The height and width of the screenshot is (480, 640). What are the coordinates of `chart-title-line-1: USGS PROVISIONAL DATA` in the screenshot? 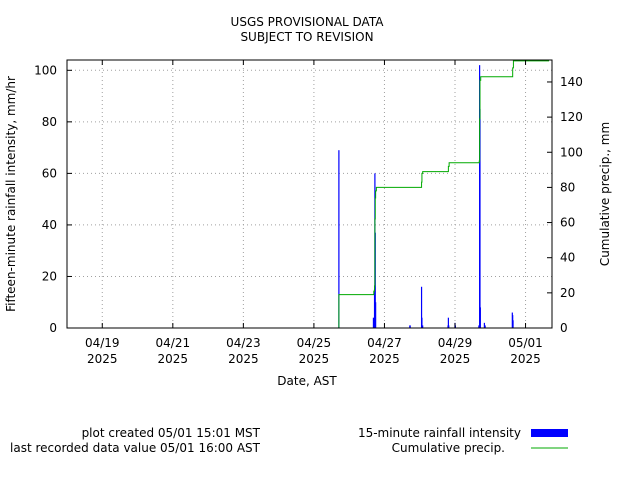 It's located at (308, 22).